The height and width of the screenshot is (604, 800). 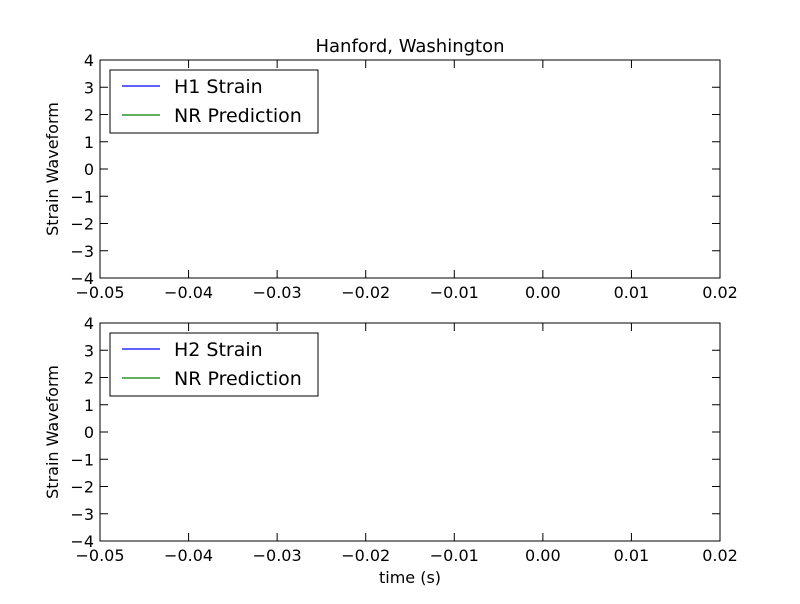 I want to click on legend: H1 Strain NR Prediction, so click(x=214, y=101).